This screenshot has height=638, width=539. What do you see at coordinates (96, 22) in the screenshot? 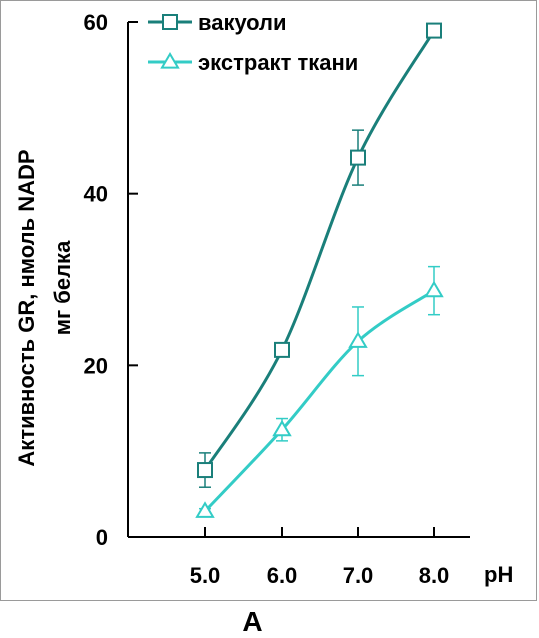
I see `y-tick-label: 60` at bounding box center [96, 22].